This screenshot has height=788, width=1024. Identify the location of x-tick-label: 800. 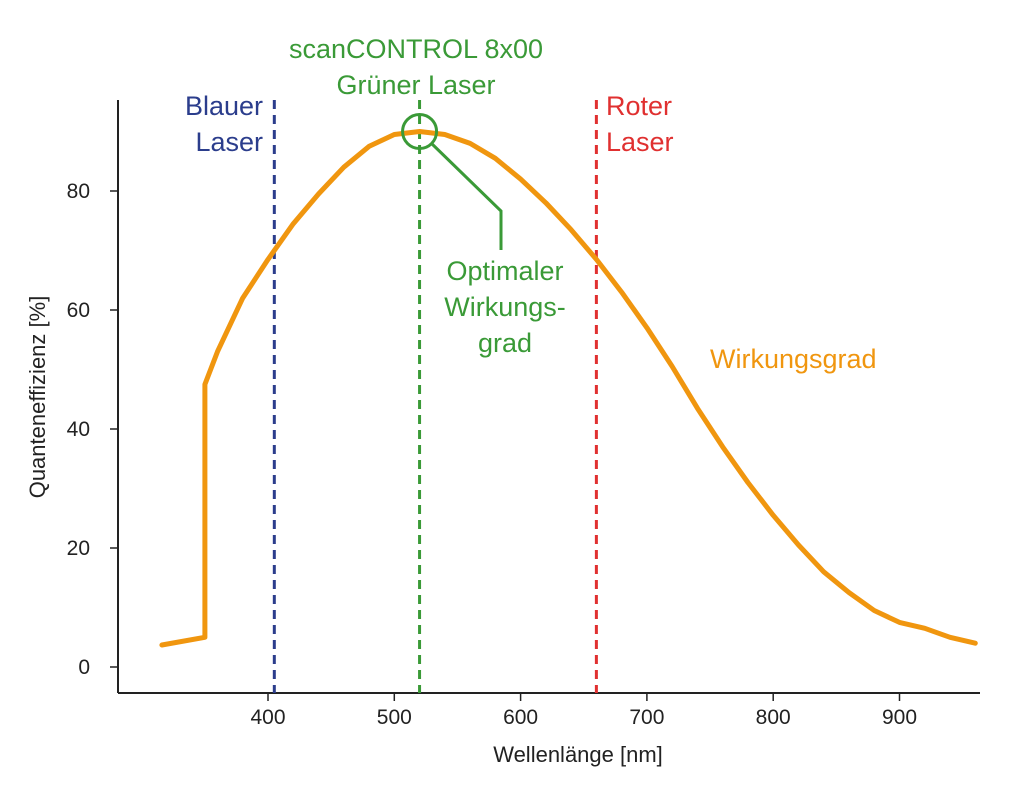
(773, 717).